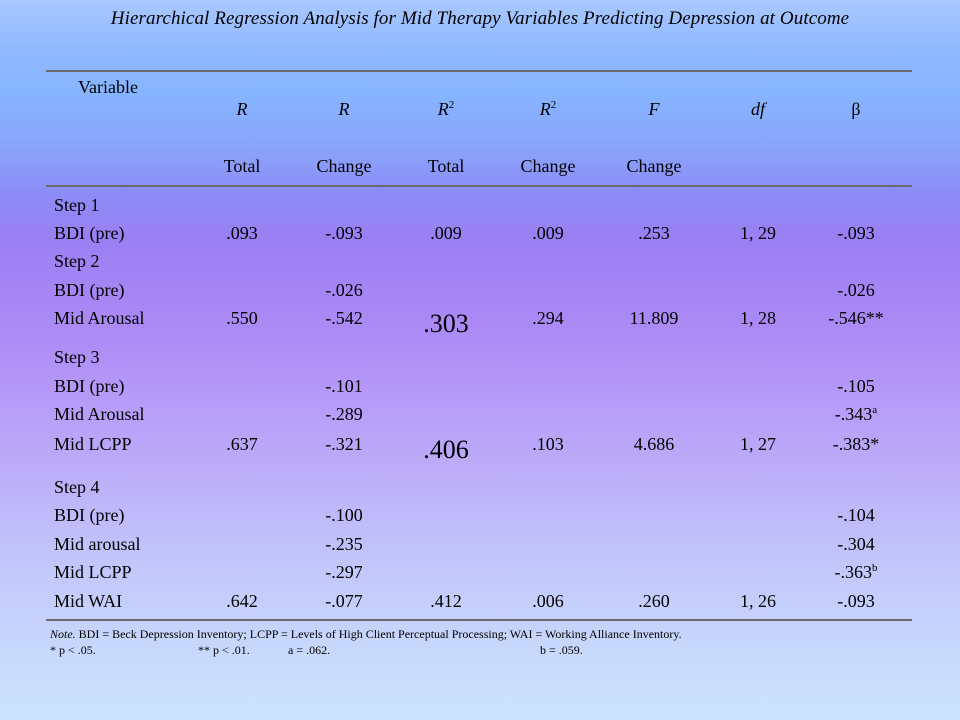  Describe the element at coordinates (77, 487) in the screenshot. I see `step4-label: Step 4` at that location.